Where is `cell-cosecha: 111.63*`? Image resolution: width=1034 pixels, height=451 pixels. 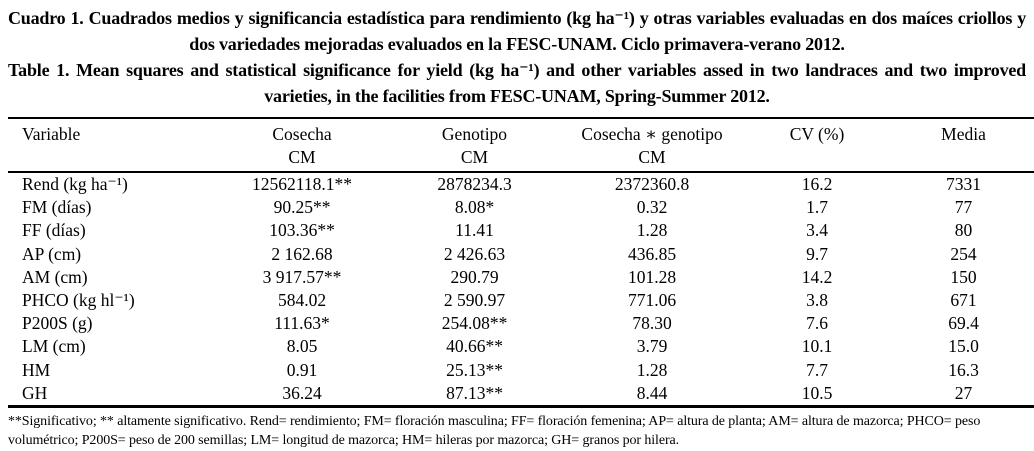
cell-cosecha: 111.63* is located at coordinates (302, 323).